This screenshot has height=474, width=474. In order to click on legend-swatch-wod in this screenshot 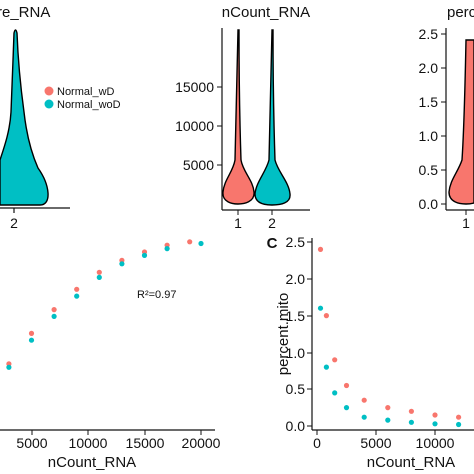, I will do `click(49, 104)`.